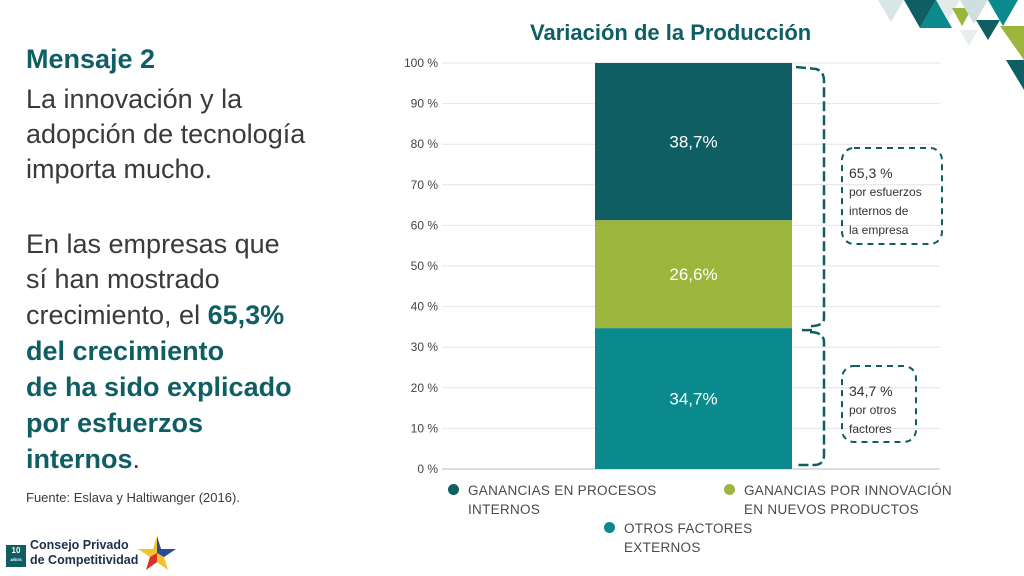  I want to click on organization-logo-text: Consejo Privado de Competitividad, so click(84, 553).